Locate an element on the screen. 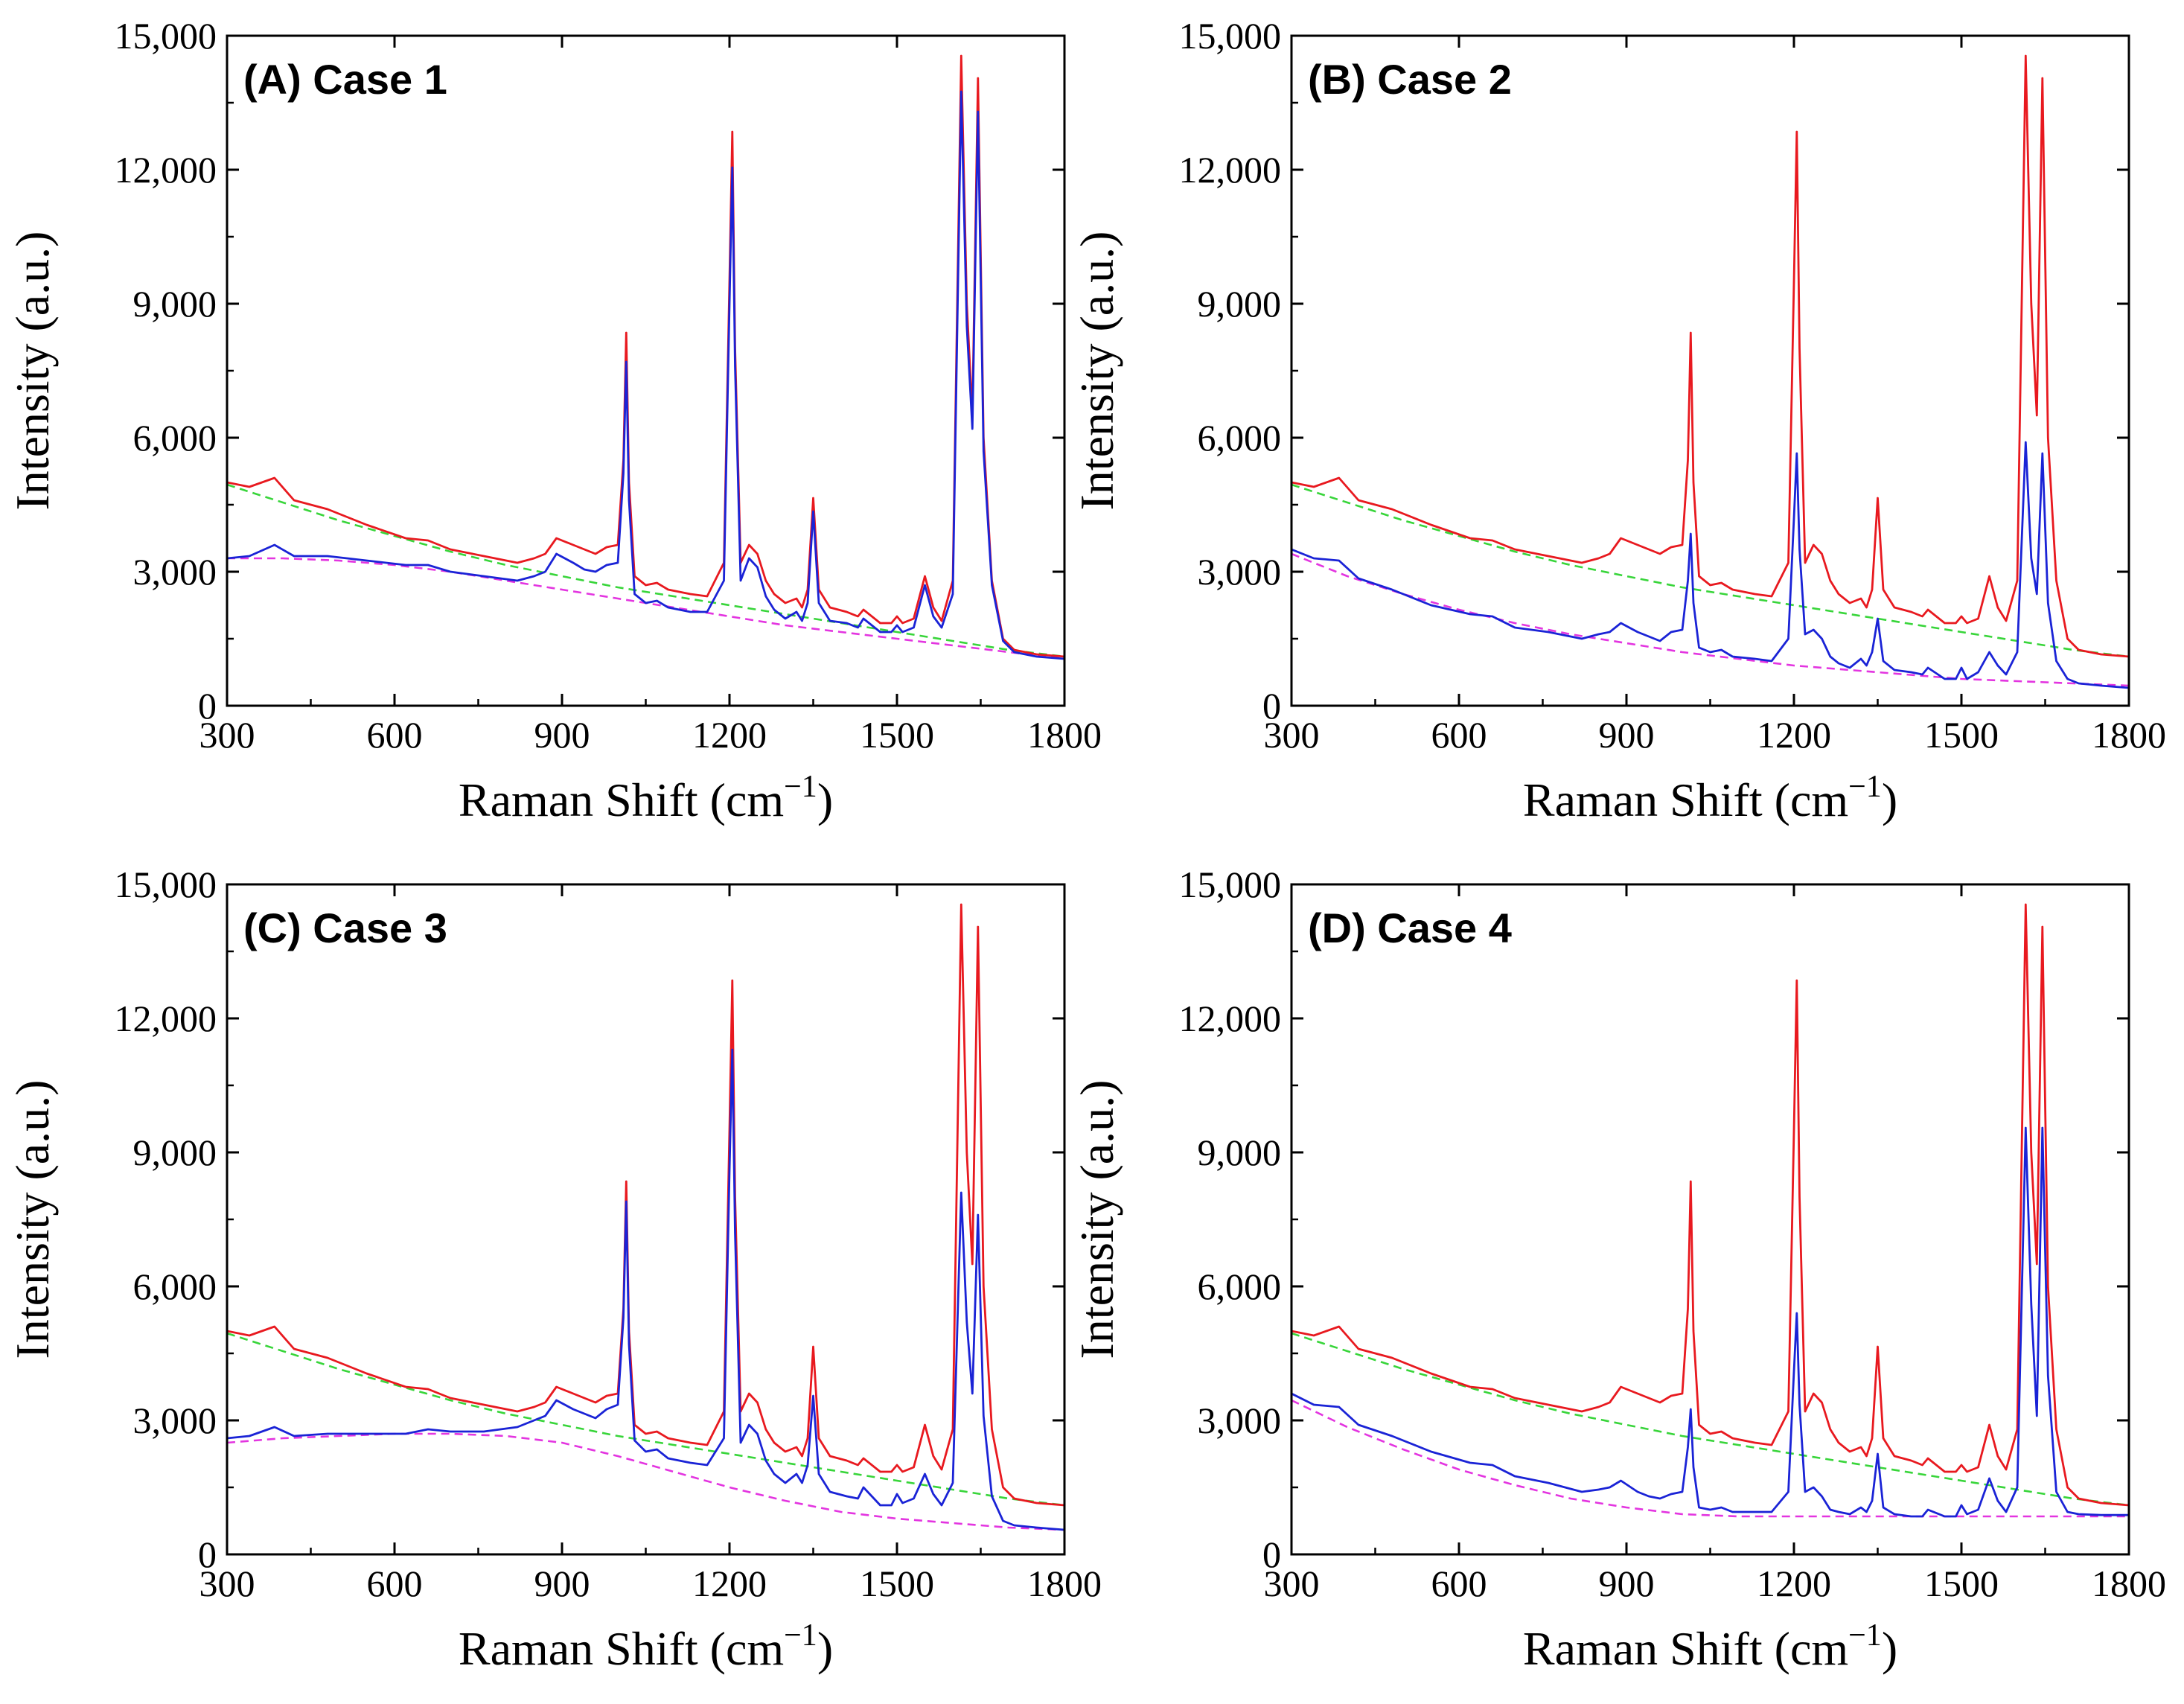  panel-title: (C) Case 3 is located at coordinates (345, 927).